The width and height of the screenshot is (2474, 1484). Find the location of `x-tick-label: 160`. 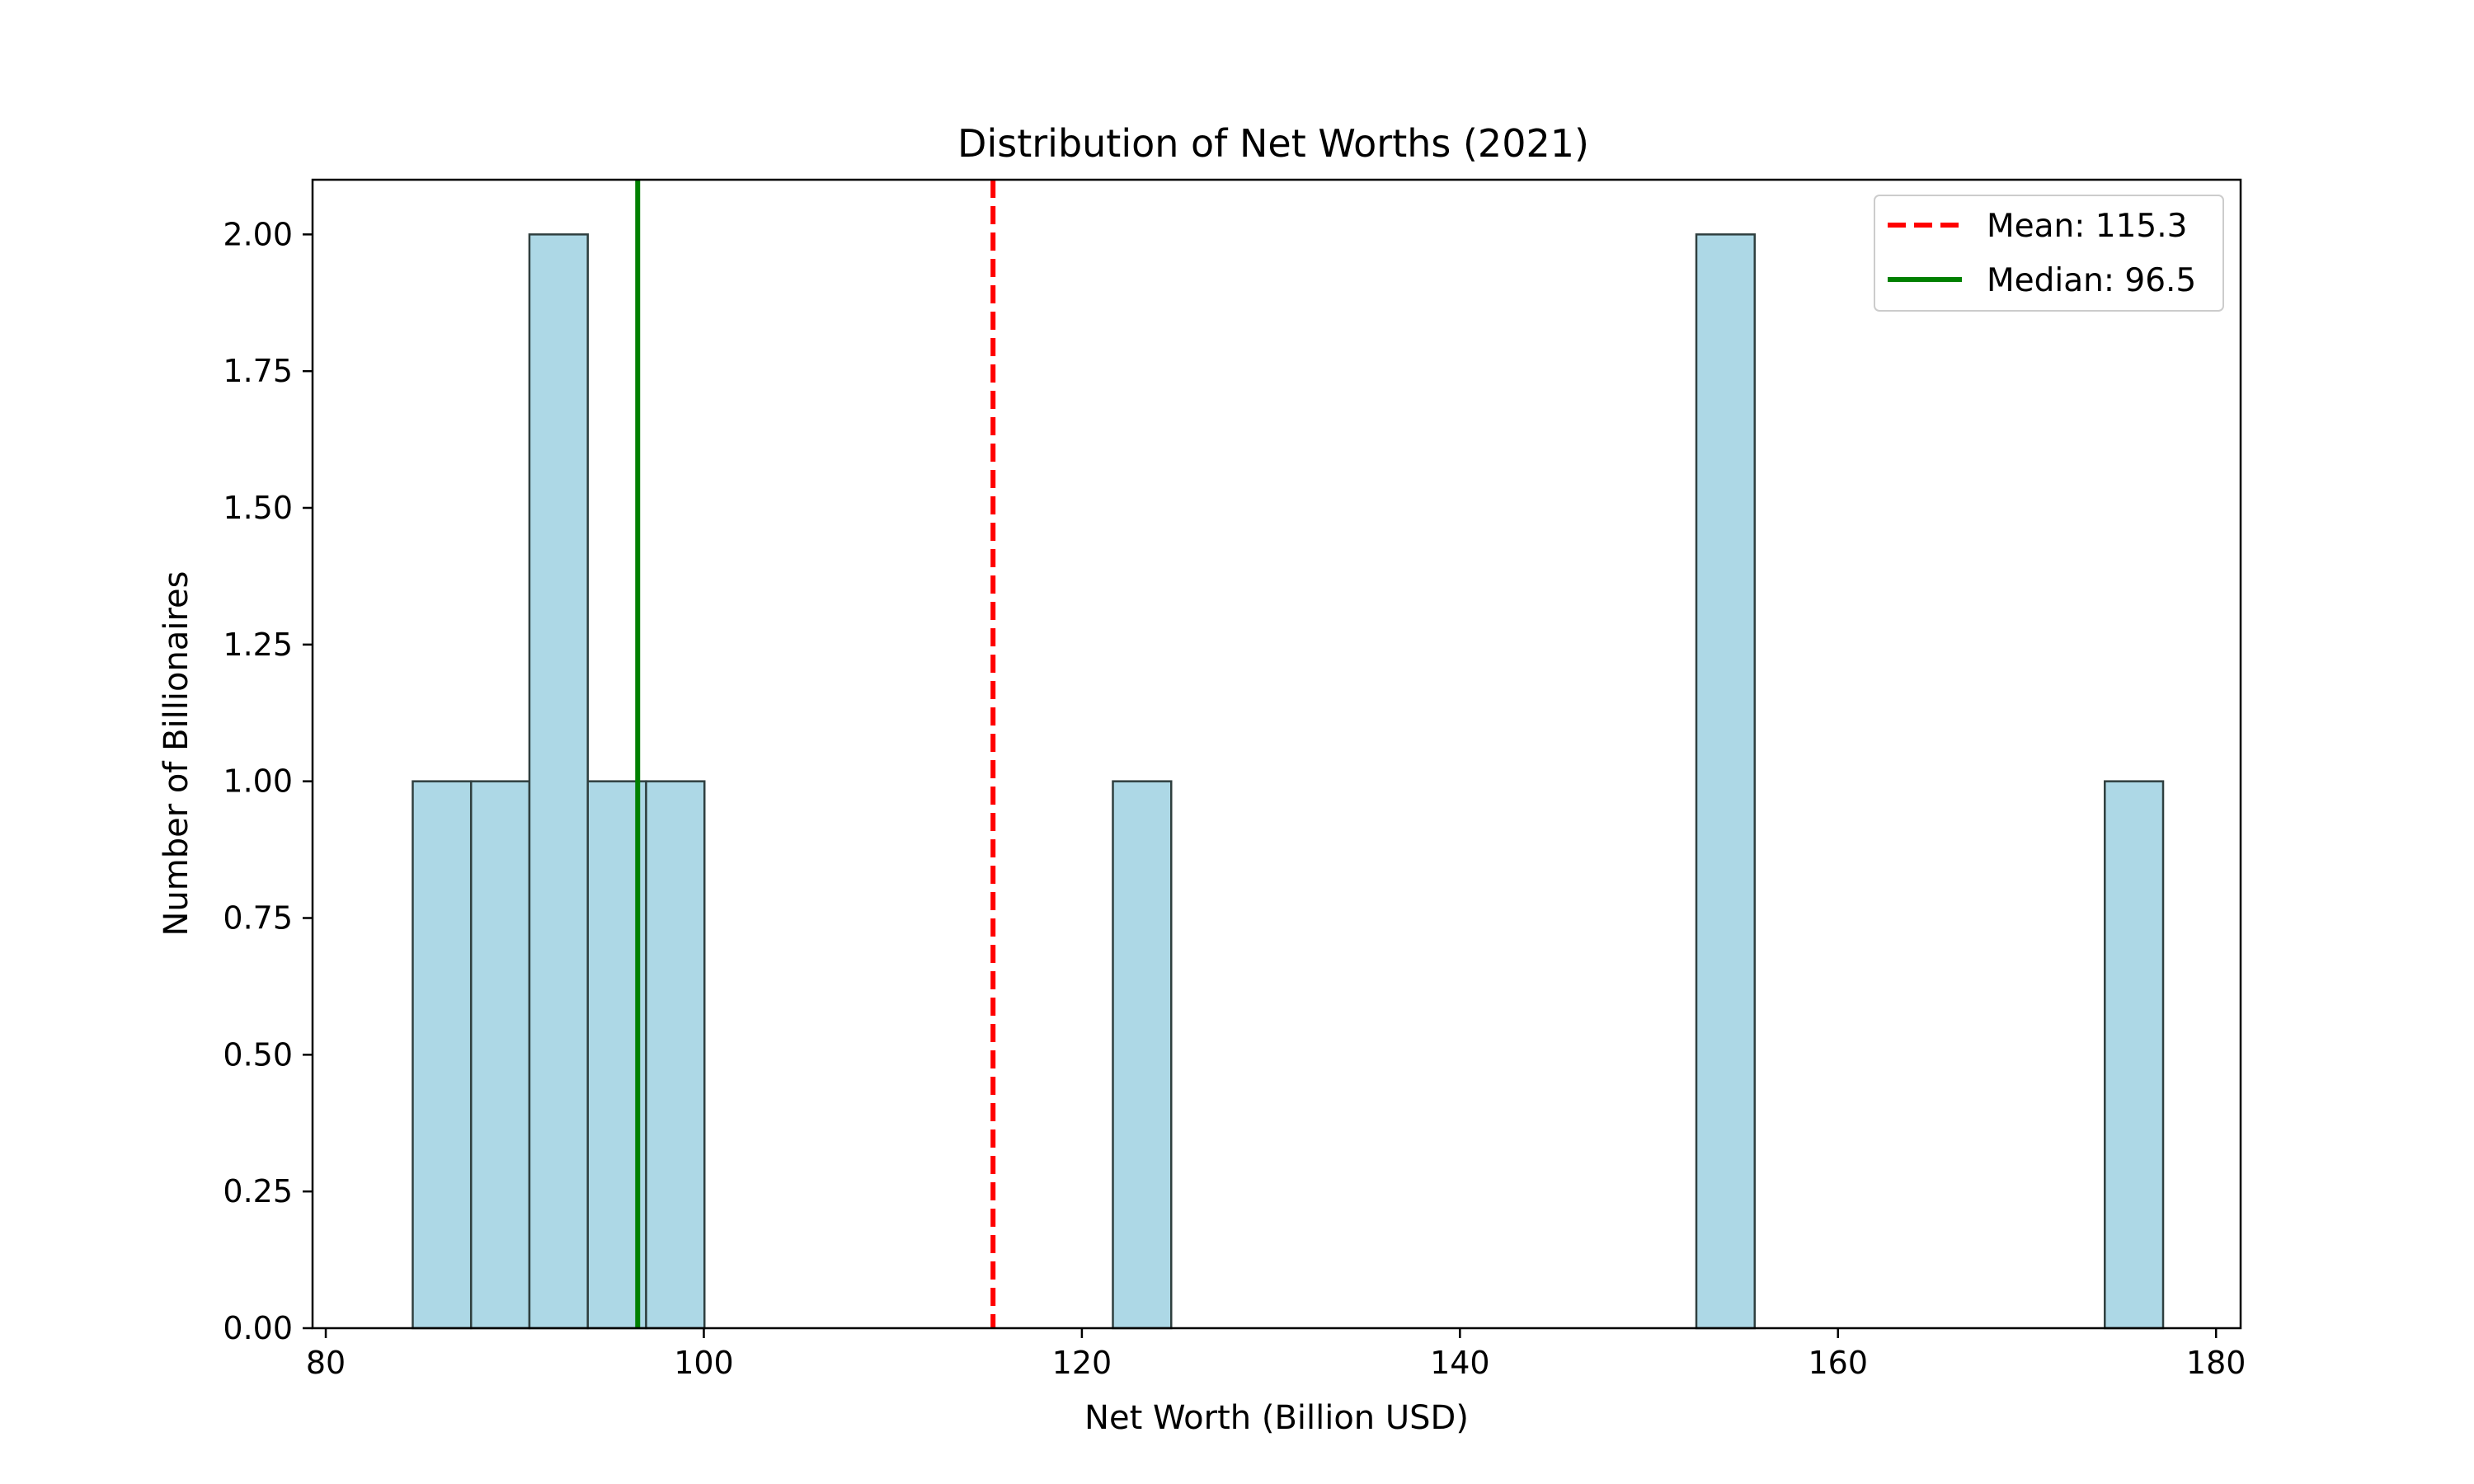

x-tick-label: 160 is located at coordinates (1838, 1363).